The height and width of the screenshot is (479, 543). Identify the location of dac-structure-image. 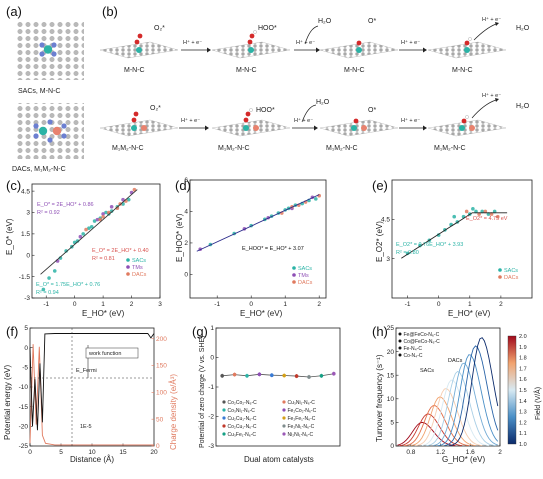
(50, 131).